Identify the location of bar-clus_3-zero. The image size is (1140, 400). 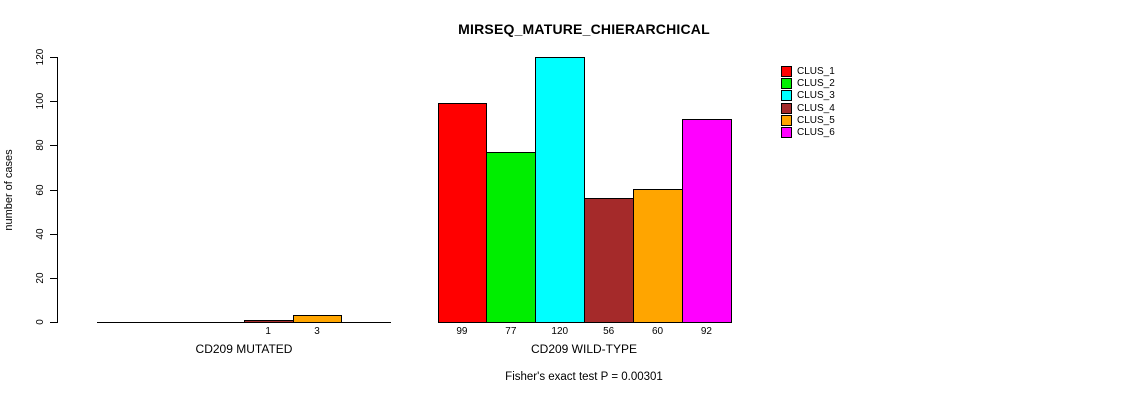
(219, 322).